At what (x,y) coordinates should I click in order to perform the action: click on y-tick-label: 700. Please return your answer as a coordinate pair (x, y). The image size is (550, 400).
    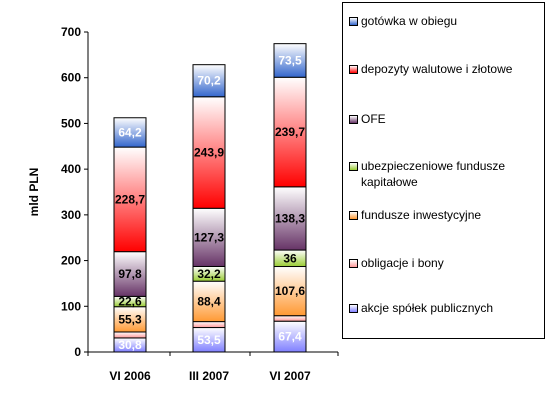
    Looking at the image, I should click on (71, 32).